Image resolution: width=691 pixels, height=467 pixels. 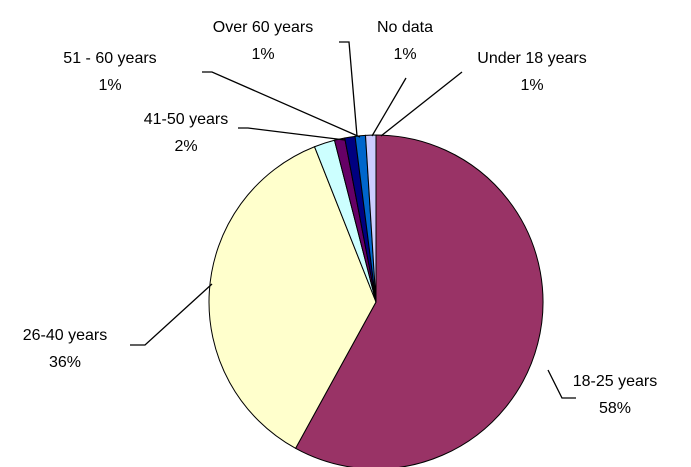 What do you see at coordinates (65, 335) in the screenshot?
I see `slice-label-26-40-years: 26-40 years` at bounding box center [65, 335].